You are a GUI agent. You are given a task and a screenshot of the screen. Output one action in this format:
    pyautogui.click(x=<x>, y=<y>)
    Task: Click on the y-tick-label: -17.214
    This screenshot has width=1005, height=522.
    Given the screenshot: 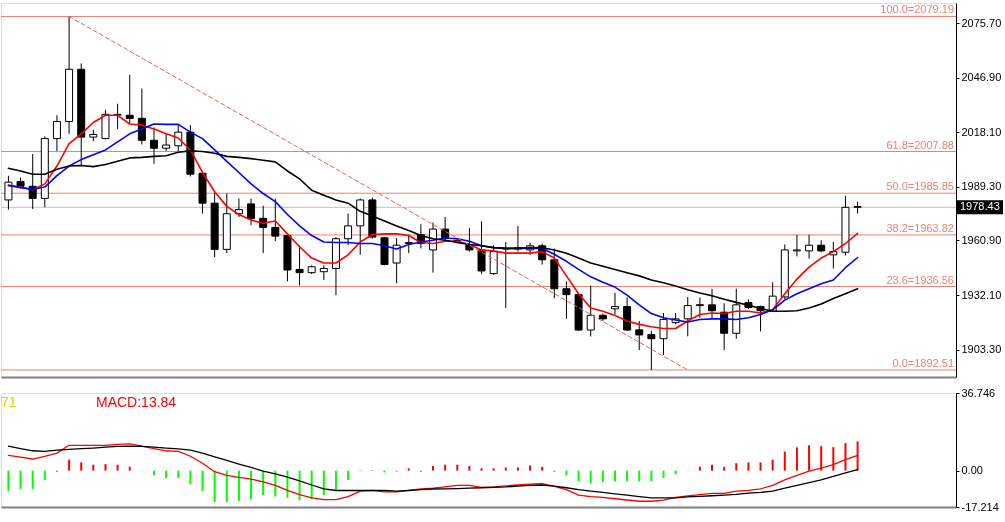 What is the action you would take?
    pyautogui.click(x=980, y=506)
    